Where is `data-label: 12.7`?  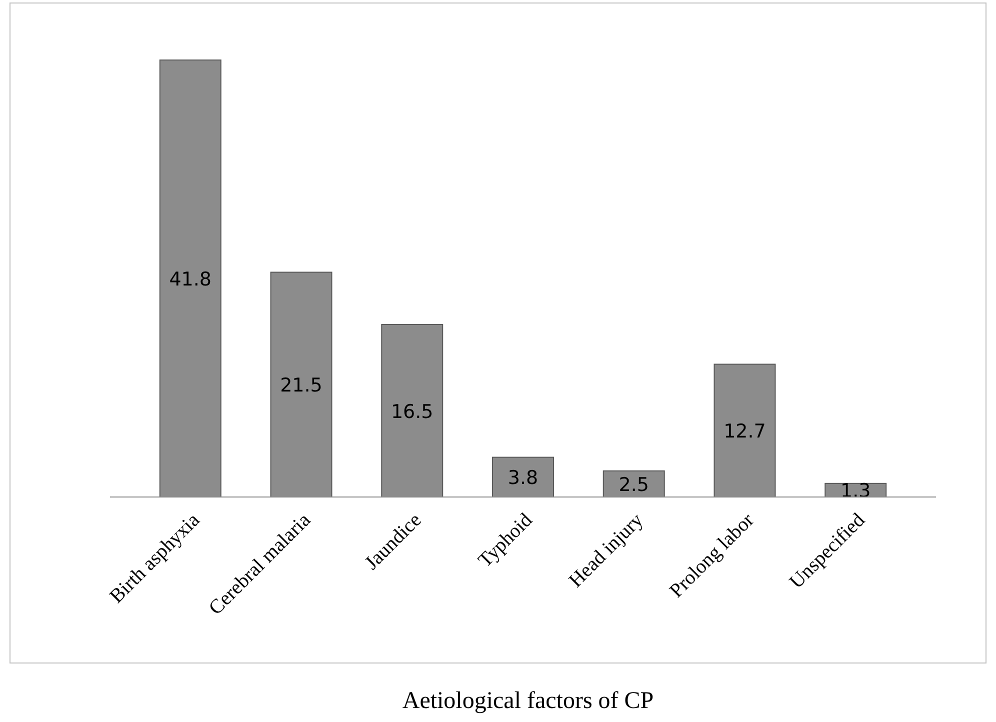
data-label: 12.7 is located at coordinates (745, 431).